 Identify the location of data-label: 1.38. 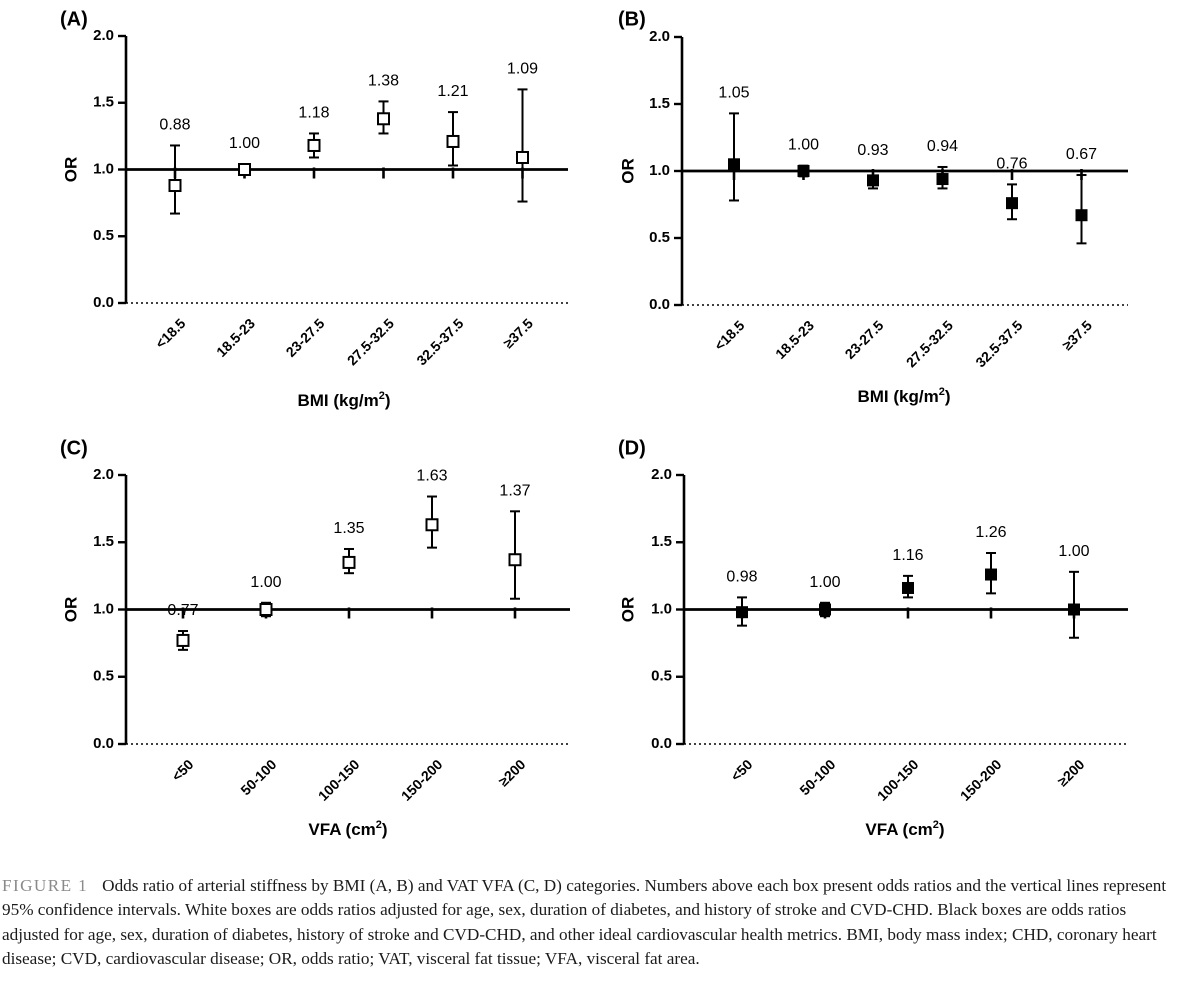
(383, 80).